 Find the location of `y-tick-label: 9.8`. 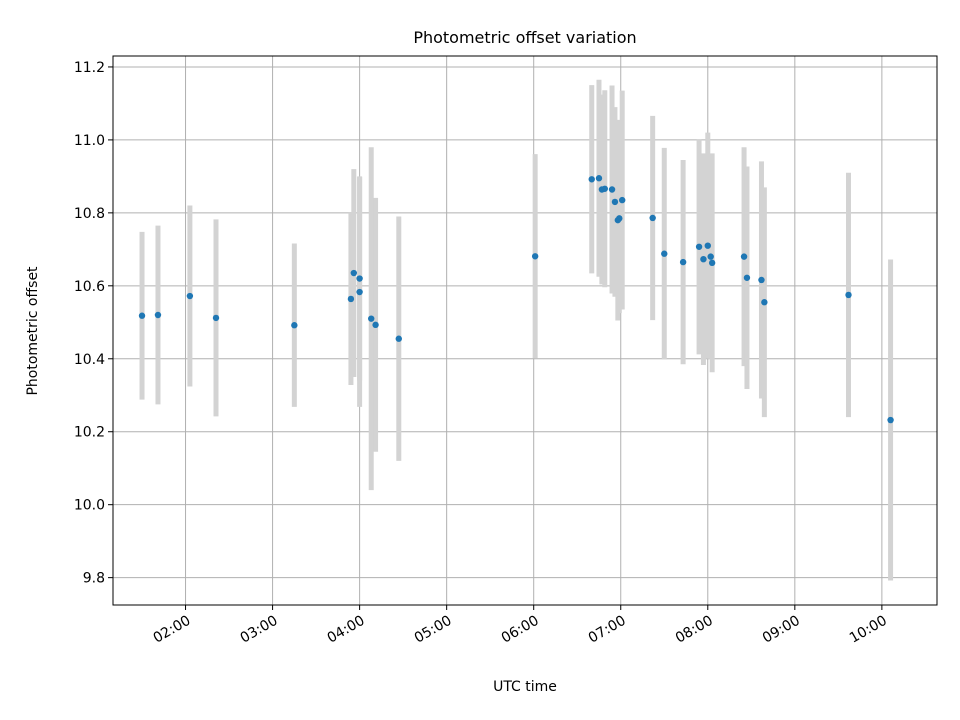

y-tick-label: 9.8 is located at coordinates (94, 579).